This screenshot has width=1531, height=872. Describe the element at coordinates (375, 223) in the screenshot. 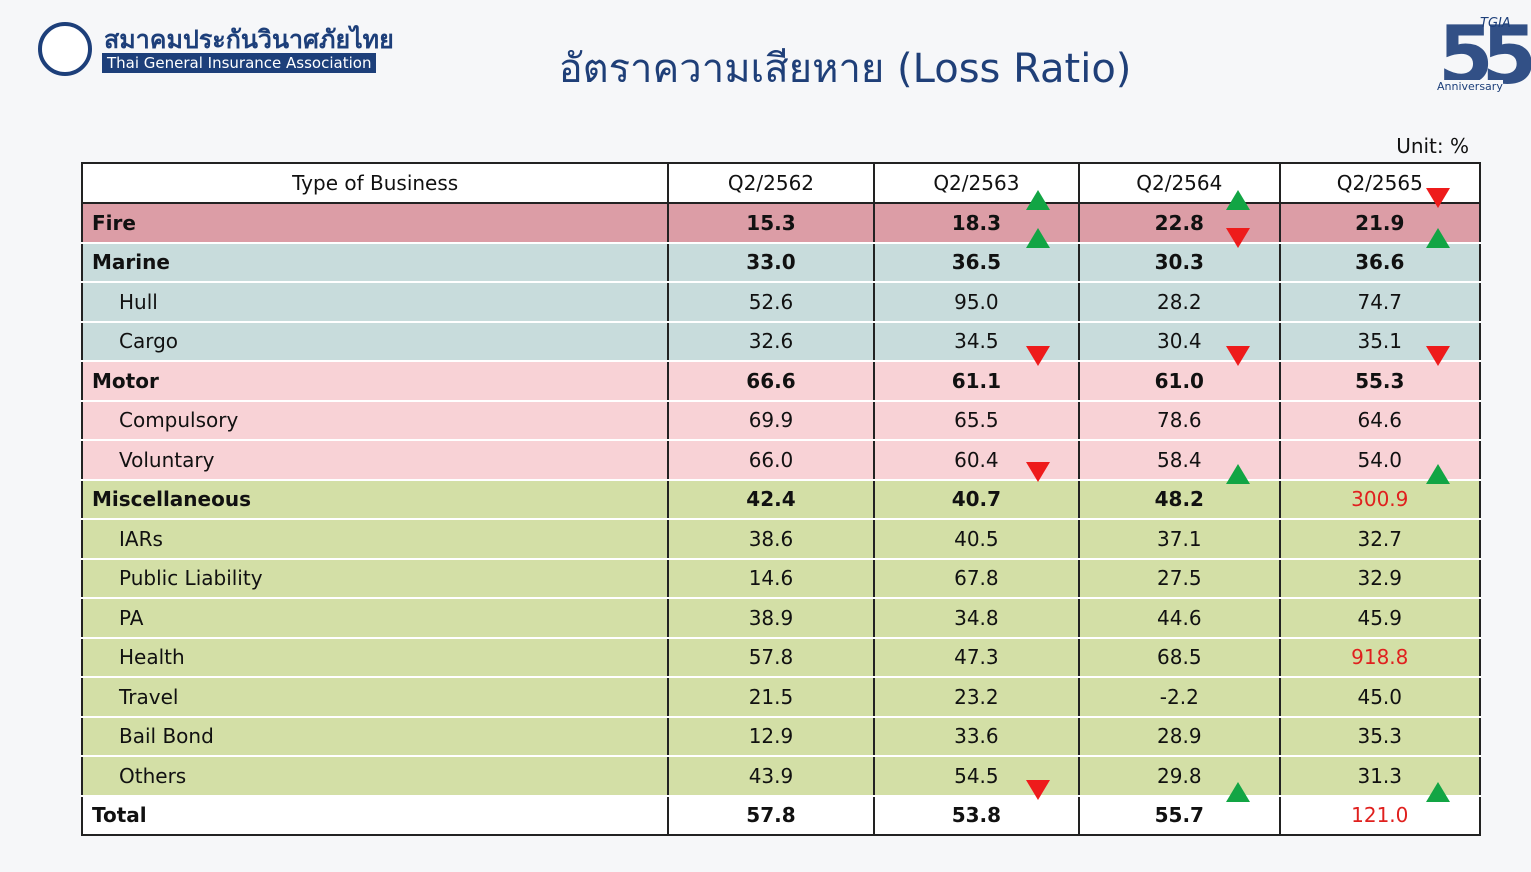

I see `row-label: Fire` at that location.